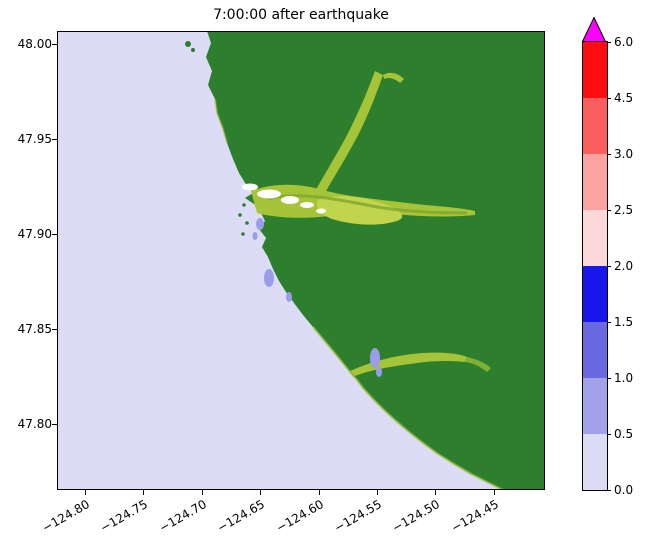  Describe the element at coordinates (393, 77) in the screenshot. I see `tributary-hook` at that location.